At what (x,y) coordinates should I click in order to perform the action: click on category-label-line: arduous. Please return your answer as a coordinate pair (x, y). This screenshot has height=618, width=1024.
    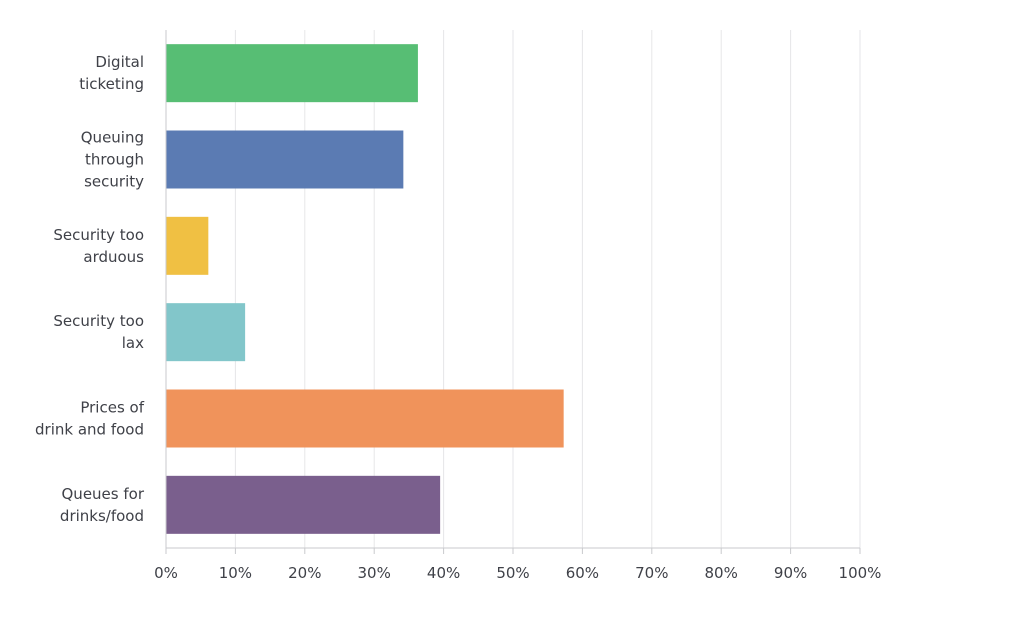
    Looking at the image, I should click on (113, 257).